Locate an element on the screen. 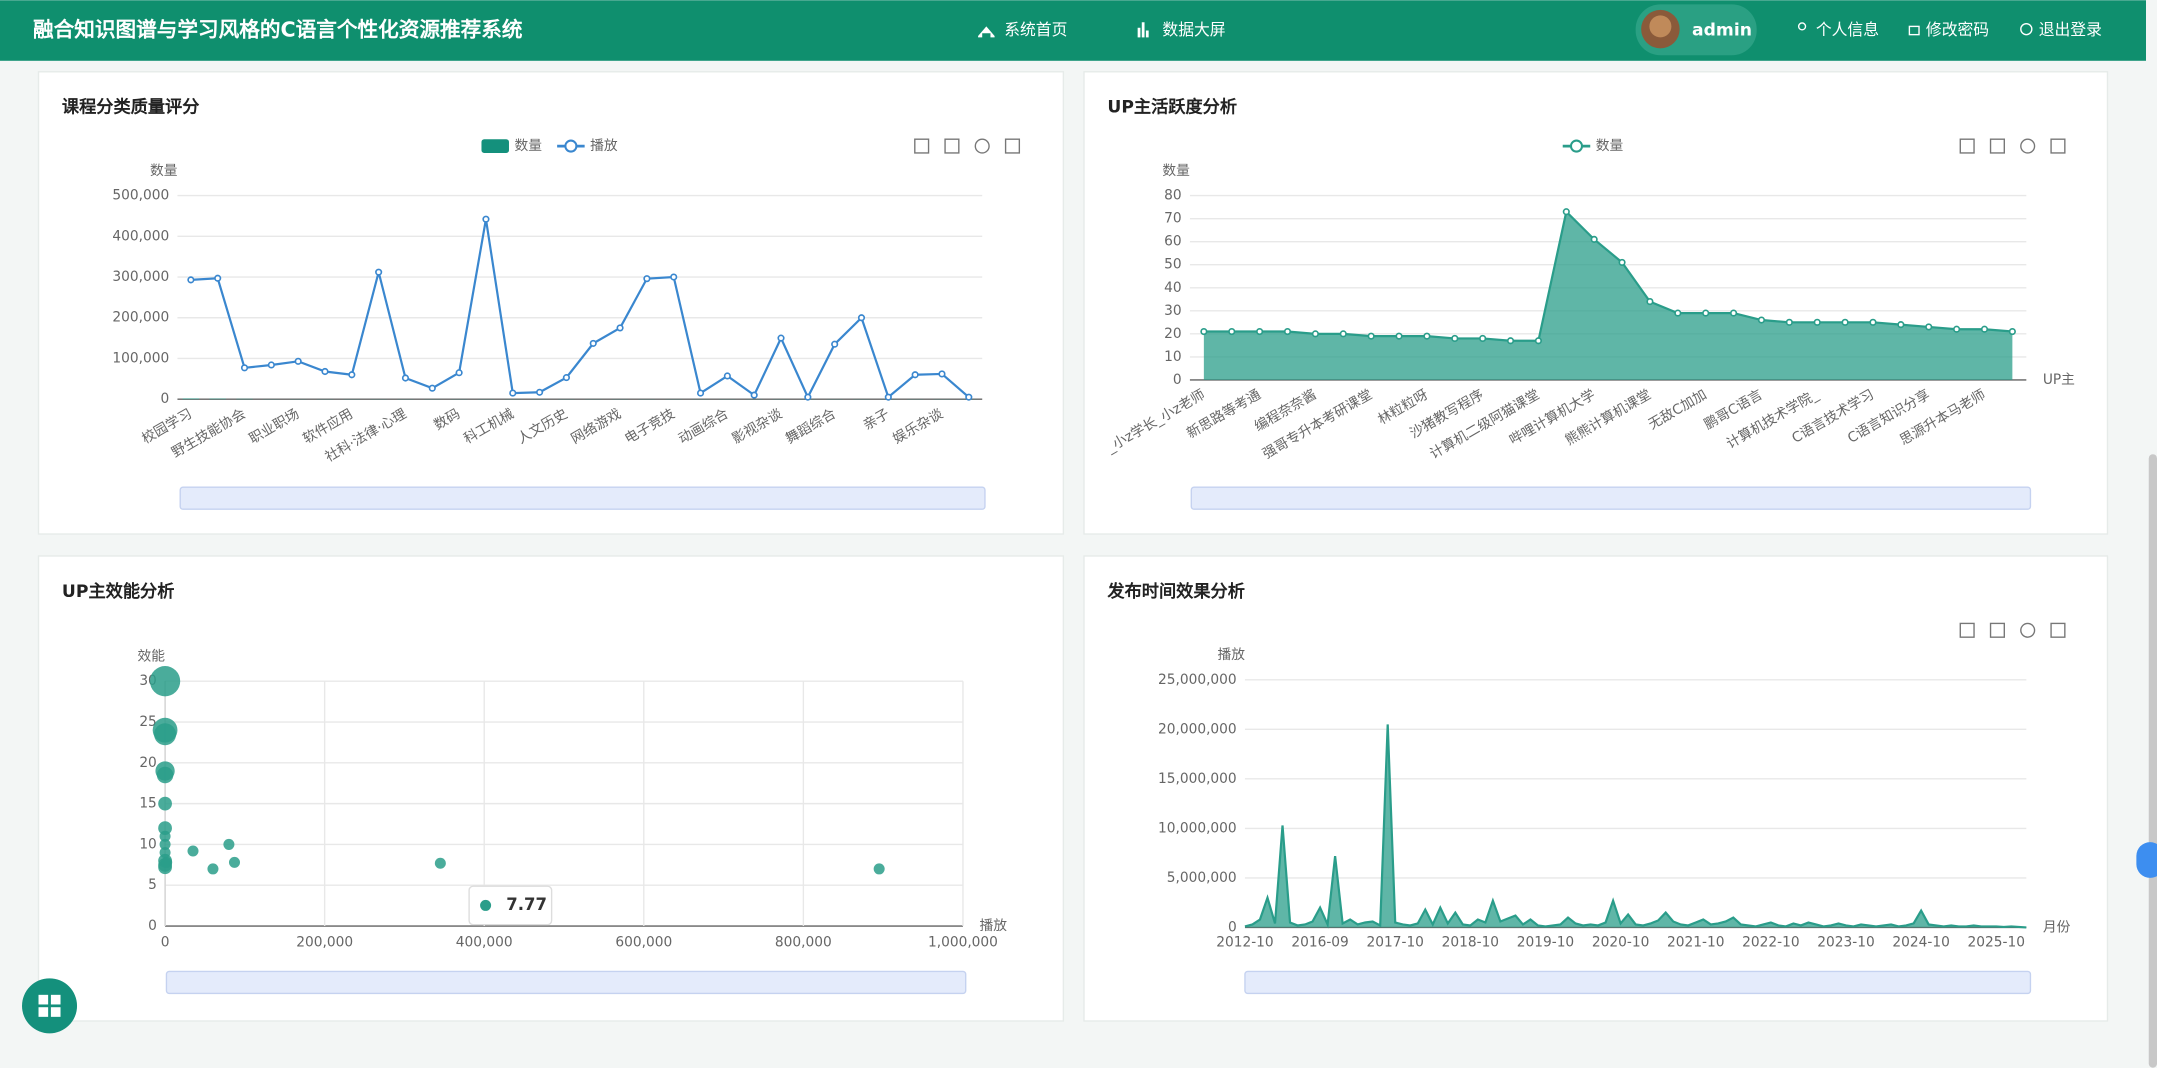  menu-link: 退出登录 is located at coordinates (2070, 29).